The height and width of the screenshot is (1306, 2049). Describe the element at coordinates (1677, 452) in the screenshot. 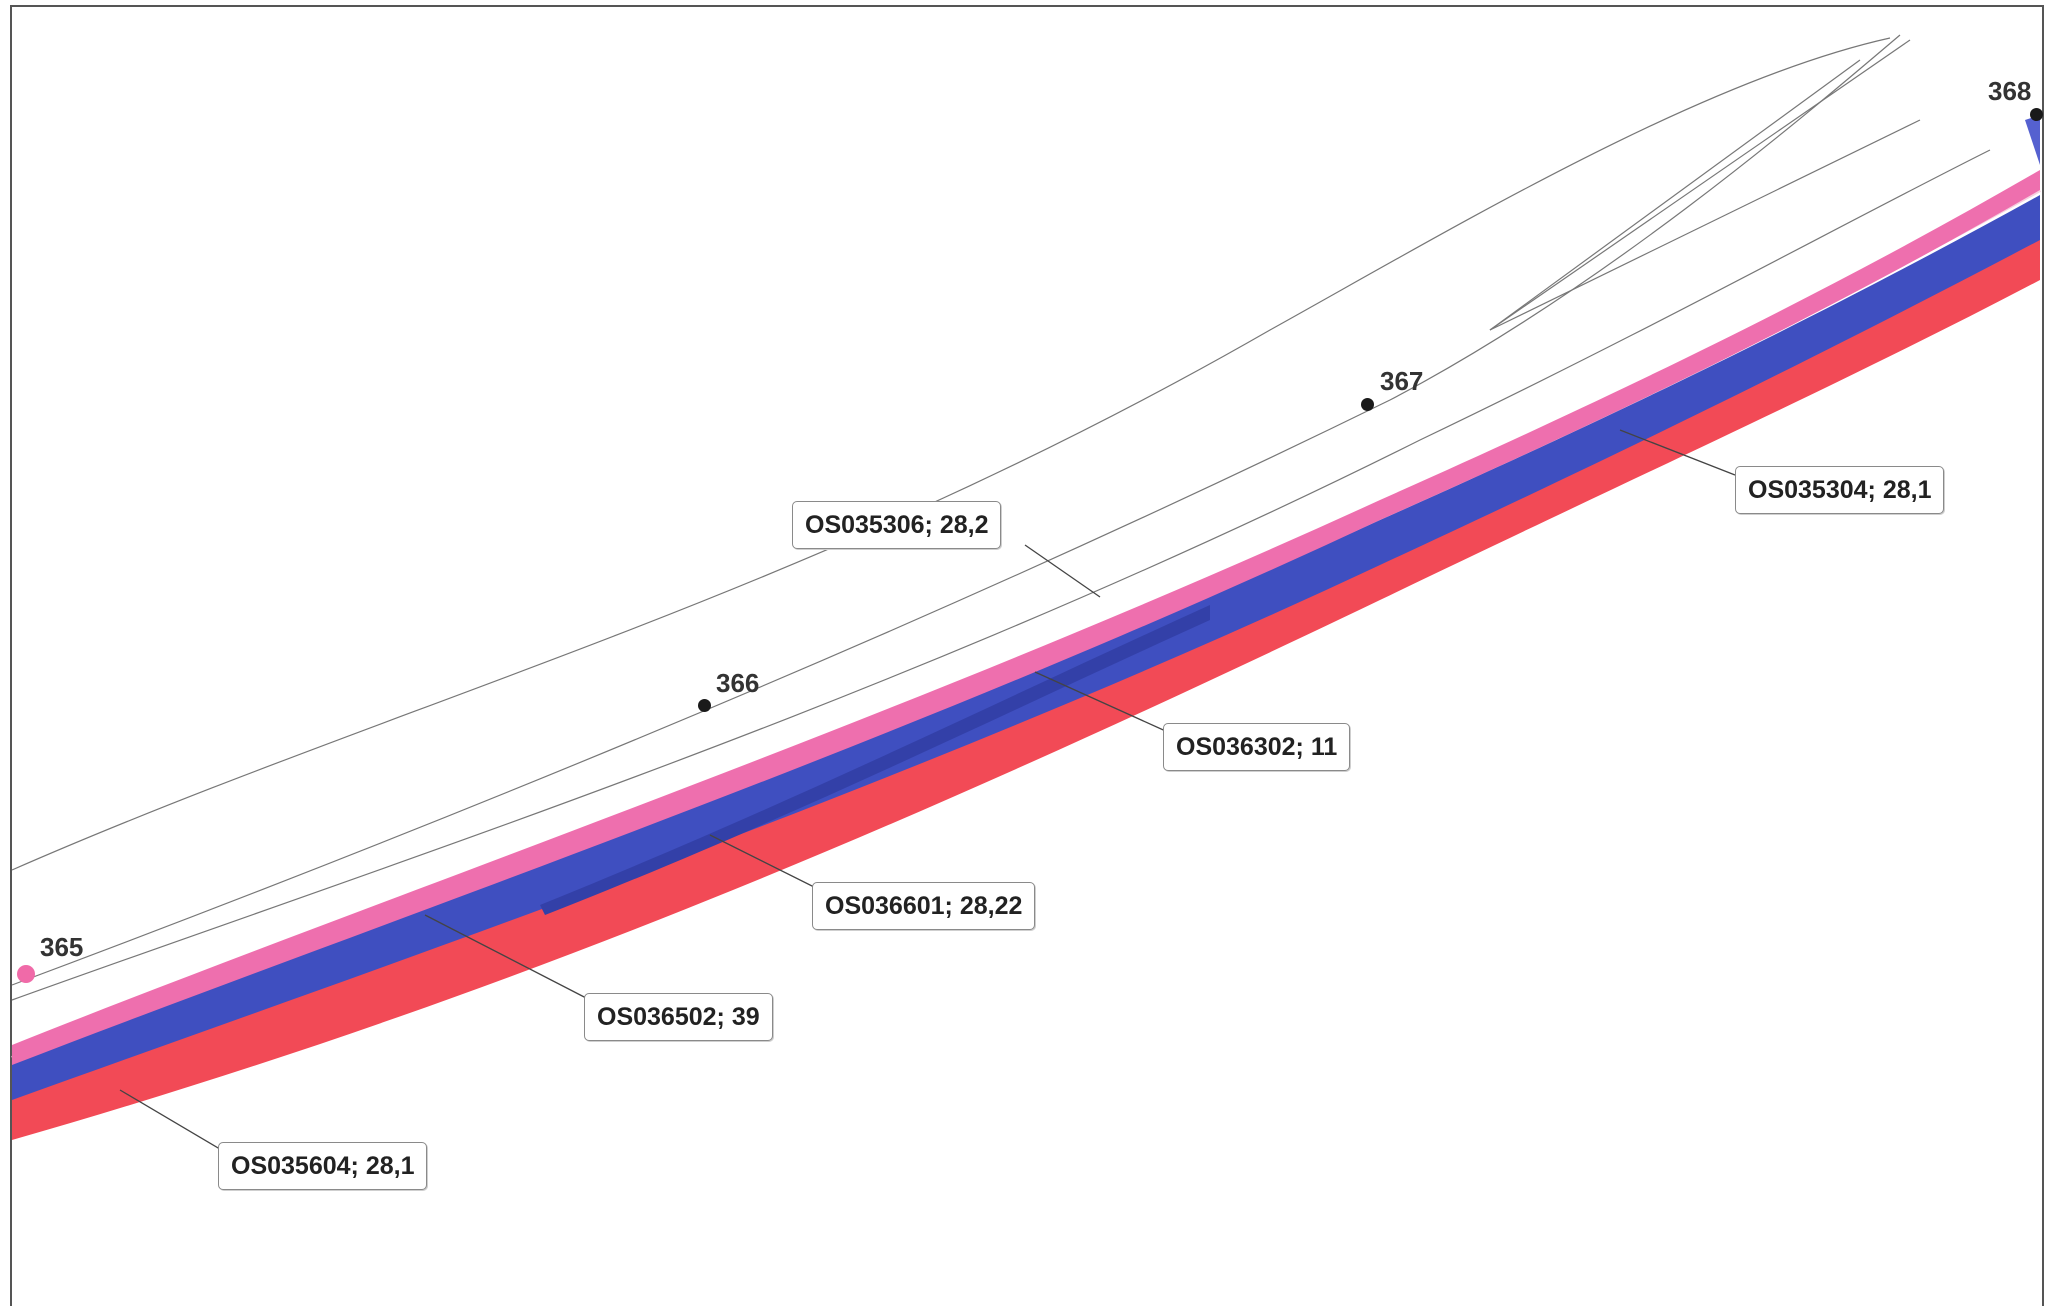

I see `leader-os035304` at that location.